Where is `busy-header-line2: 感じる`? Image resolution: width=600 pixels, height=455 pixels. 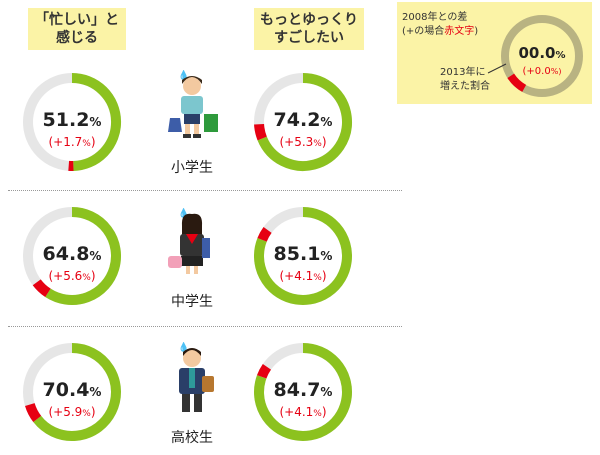
busy-header-line2: 感じる is located at coordinates (77, 38).